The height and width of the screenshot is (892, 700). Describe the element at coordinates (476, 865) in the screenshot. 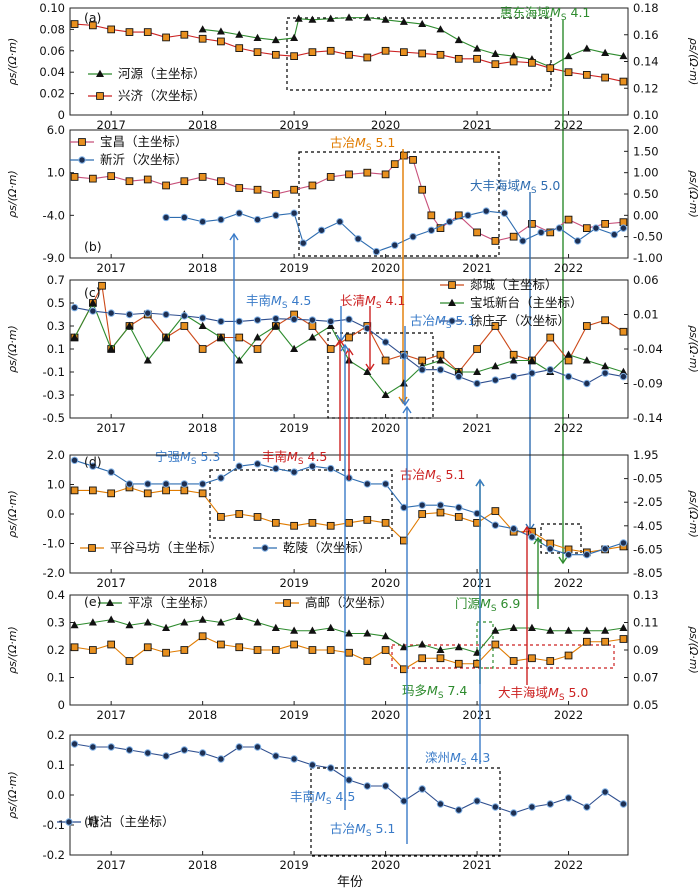

I see `x-tick-label: 2021` at that location.